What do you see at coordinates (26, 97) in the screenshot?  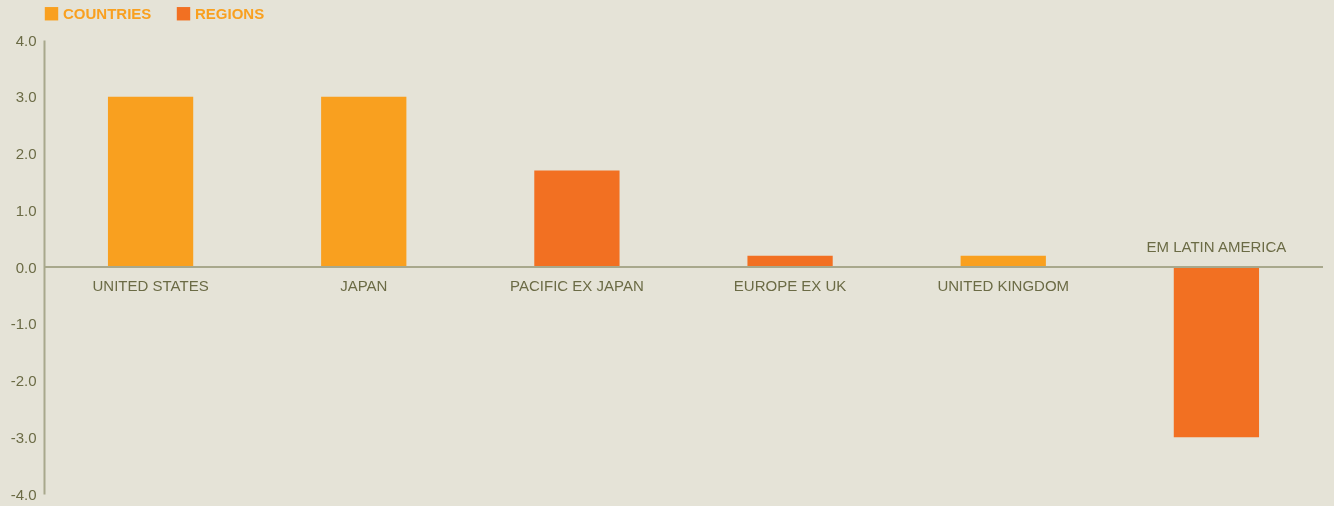 I see `y-tick-label: 3.0` at bounding box center [26, 97].